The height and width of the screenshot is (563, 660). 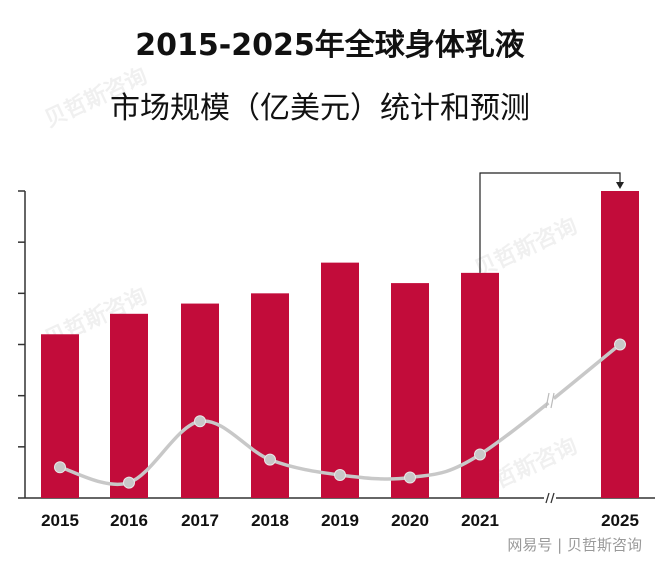 I want to click on bar-2018, so click(x=270, y=395).